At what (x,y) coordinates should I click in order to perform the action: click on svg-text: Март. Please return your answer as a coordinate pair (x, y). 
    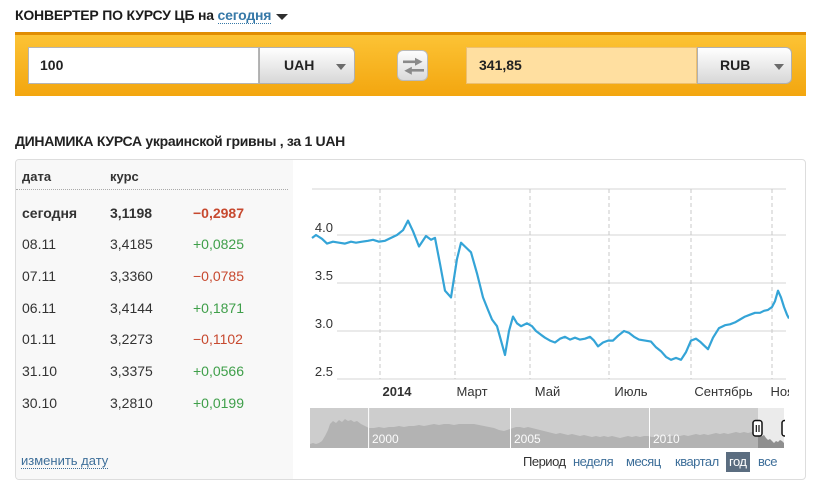
    Looking at the image, I should click on (471, 391).